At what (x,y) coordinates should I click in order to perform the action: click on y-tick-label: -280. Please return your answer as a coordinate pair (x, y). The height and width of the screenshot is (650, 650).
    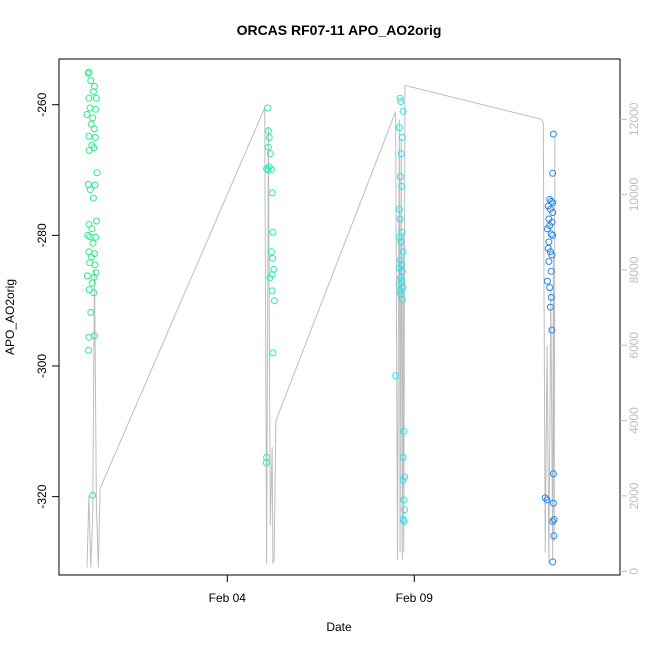
    Looking at the image, I should click on (42, 235).